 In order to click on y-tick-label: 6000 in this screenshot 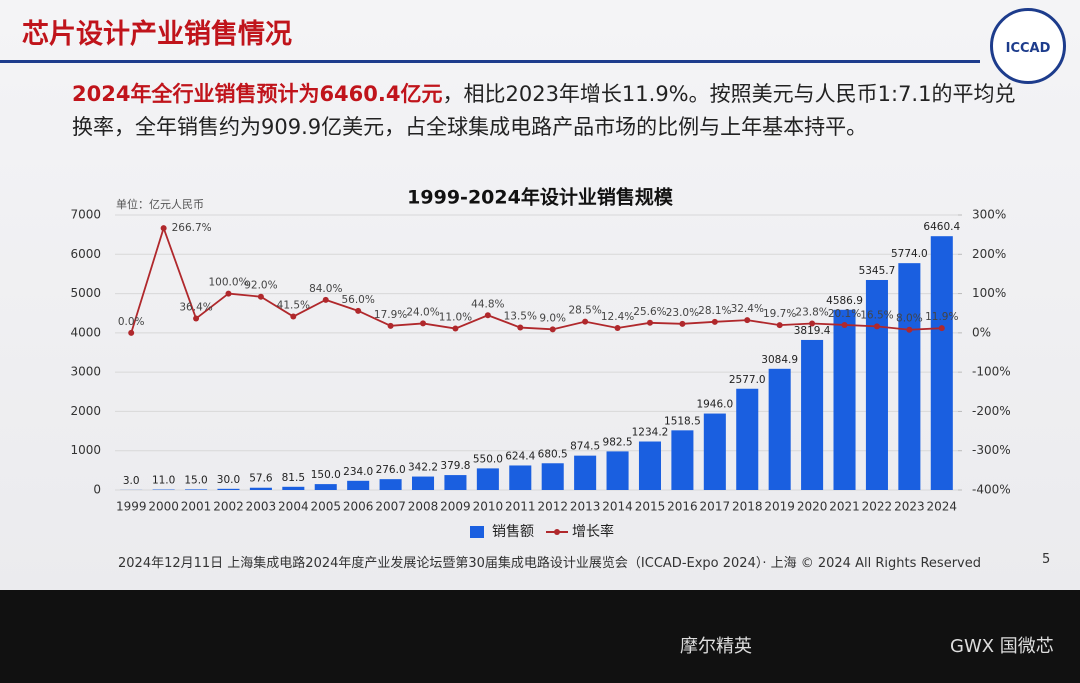, I will do `click(85, 254)`.